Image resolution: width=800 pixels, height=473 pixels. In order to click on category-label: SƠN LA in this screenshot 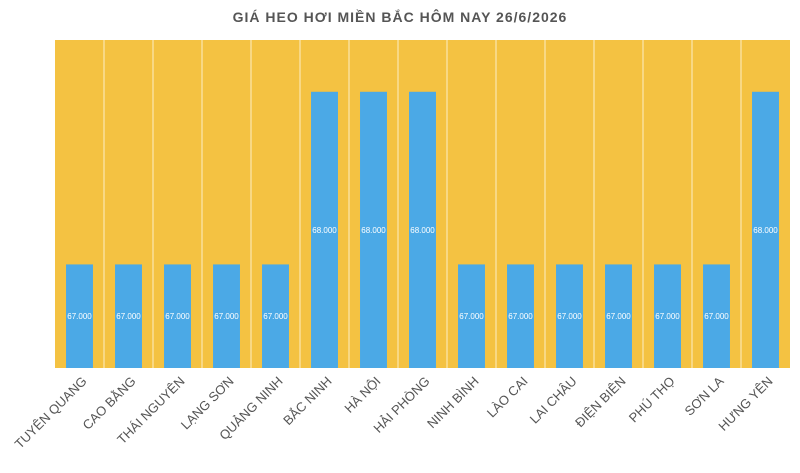, I will do `click(704, 395)`.